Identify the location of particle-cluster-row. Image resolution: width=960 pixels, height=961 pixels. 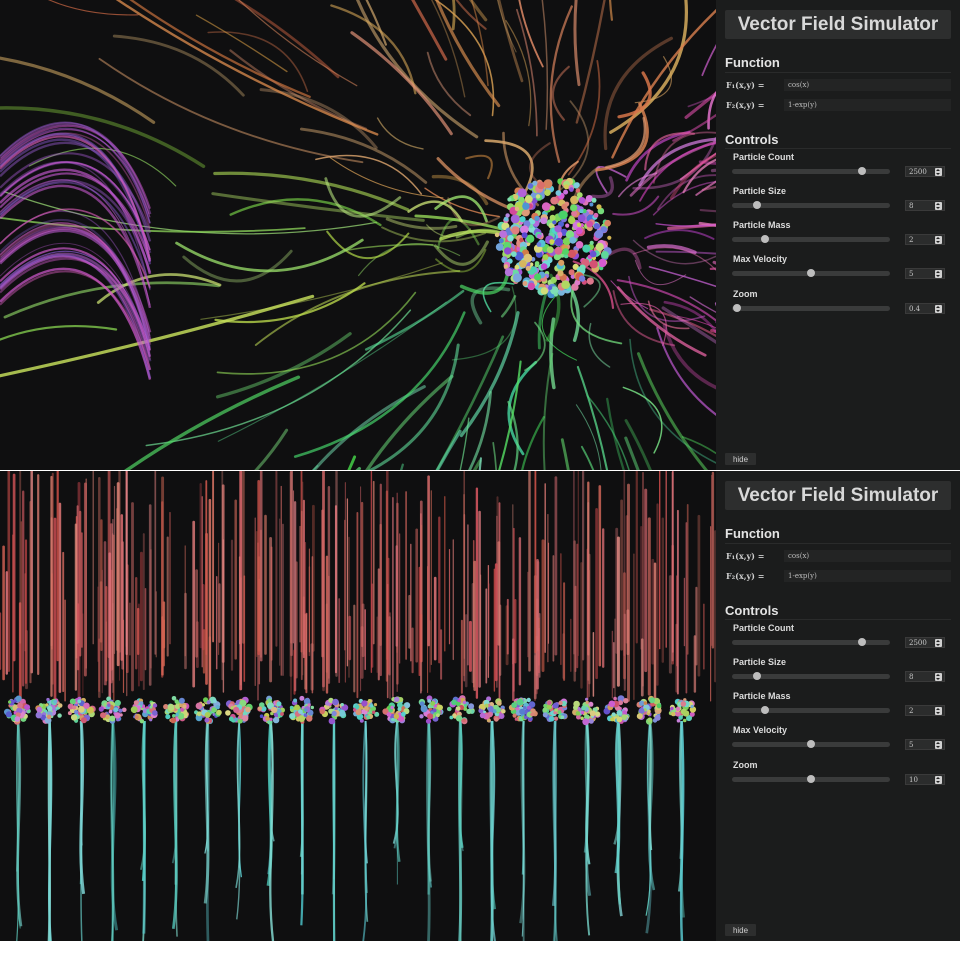
(350, 710).